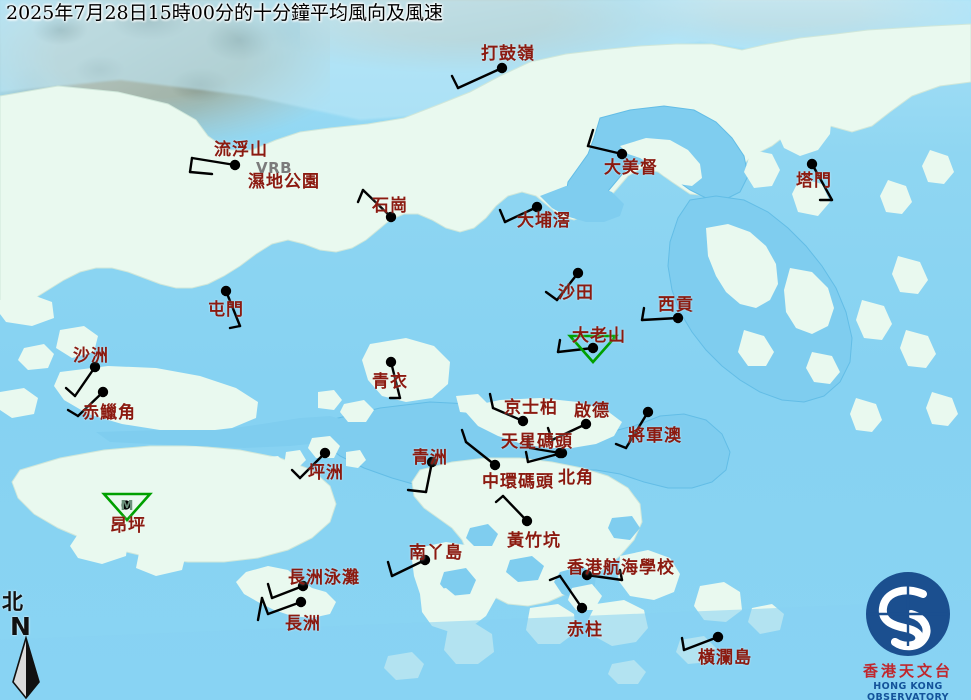  Describe the element at coordinates (544, 221) in the screenshot. I see `station-label-tai-po-kau: 大埔滘` at that location.